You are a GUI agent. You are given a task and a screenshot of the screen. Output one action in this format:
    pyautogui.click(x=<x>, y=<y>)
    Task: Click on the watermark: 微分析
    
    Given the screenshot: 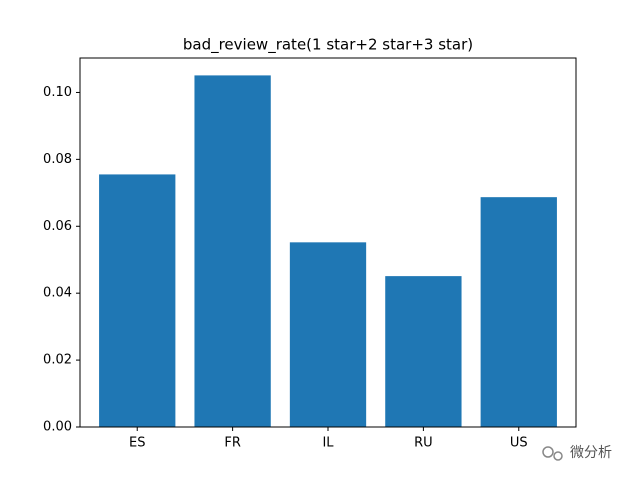 What is the action you would take?
    pyautogui.click(x=591, y=453)
    